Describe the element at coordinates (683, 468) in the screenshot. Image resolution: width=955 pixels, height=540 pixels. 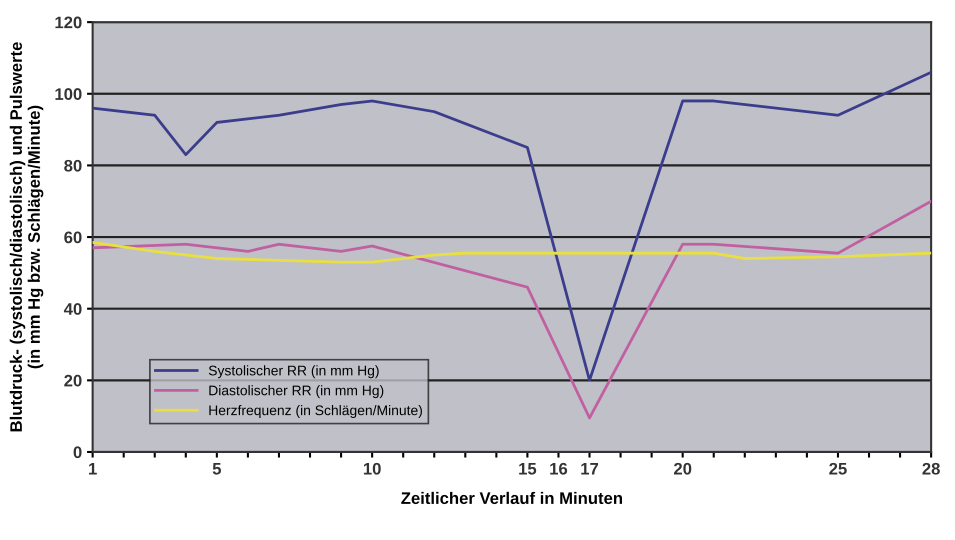
I see `x-tick-label: 20` at that location.